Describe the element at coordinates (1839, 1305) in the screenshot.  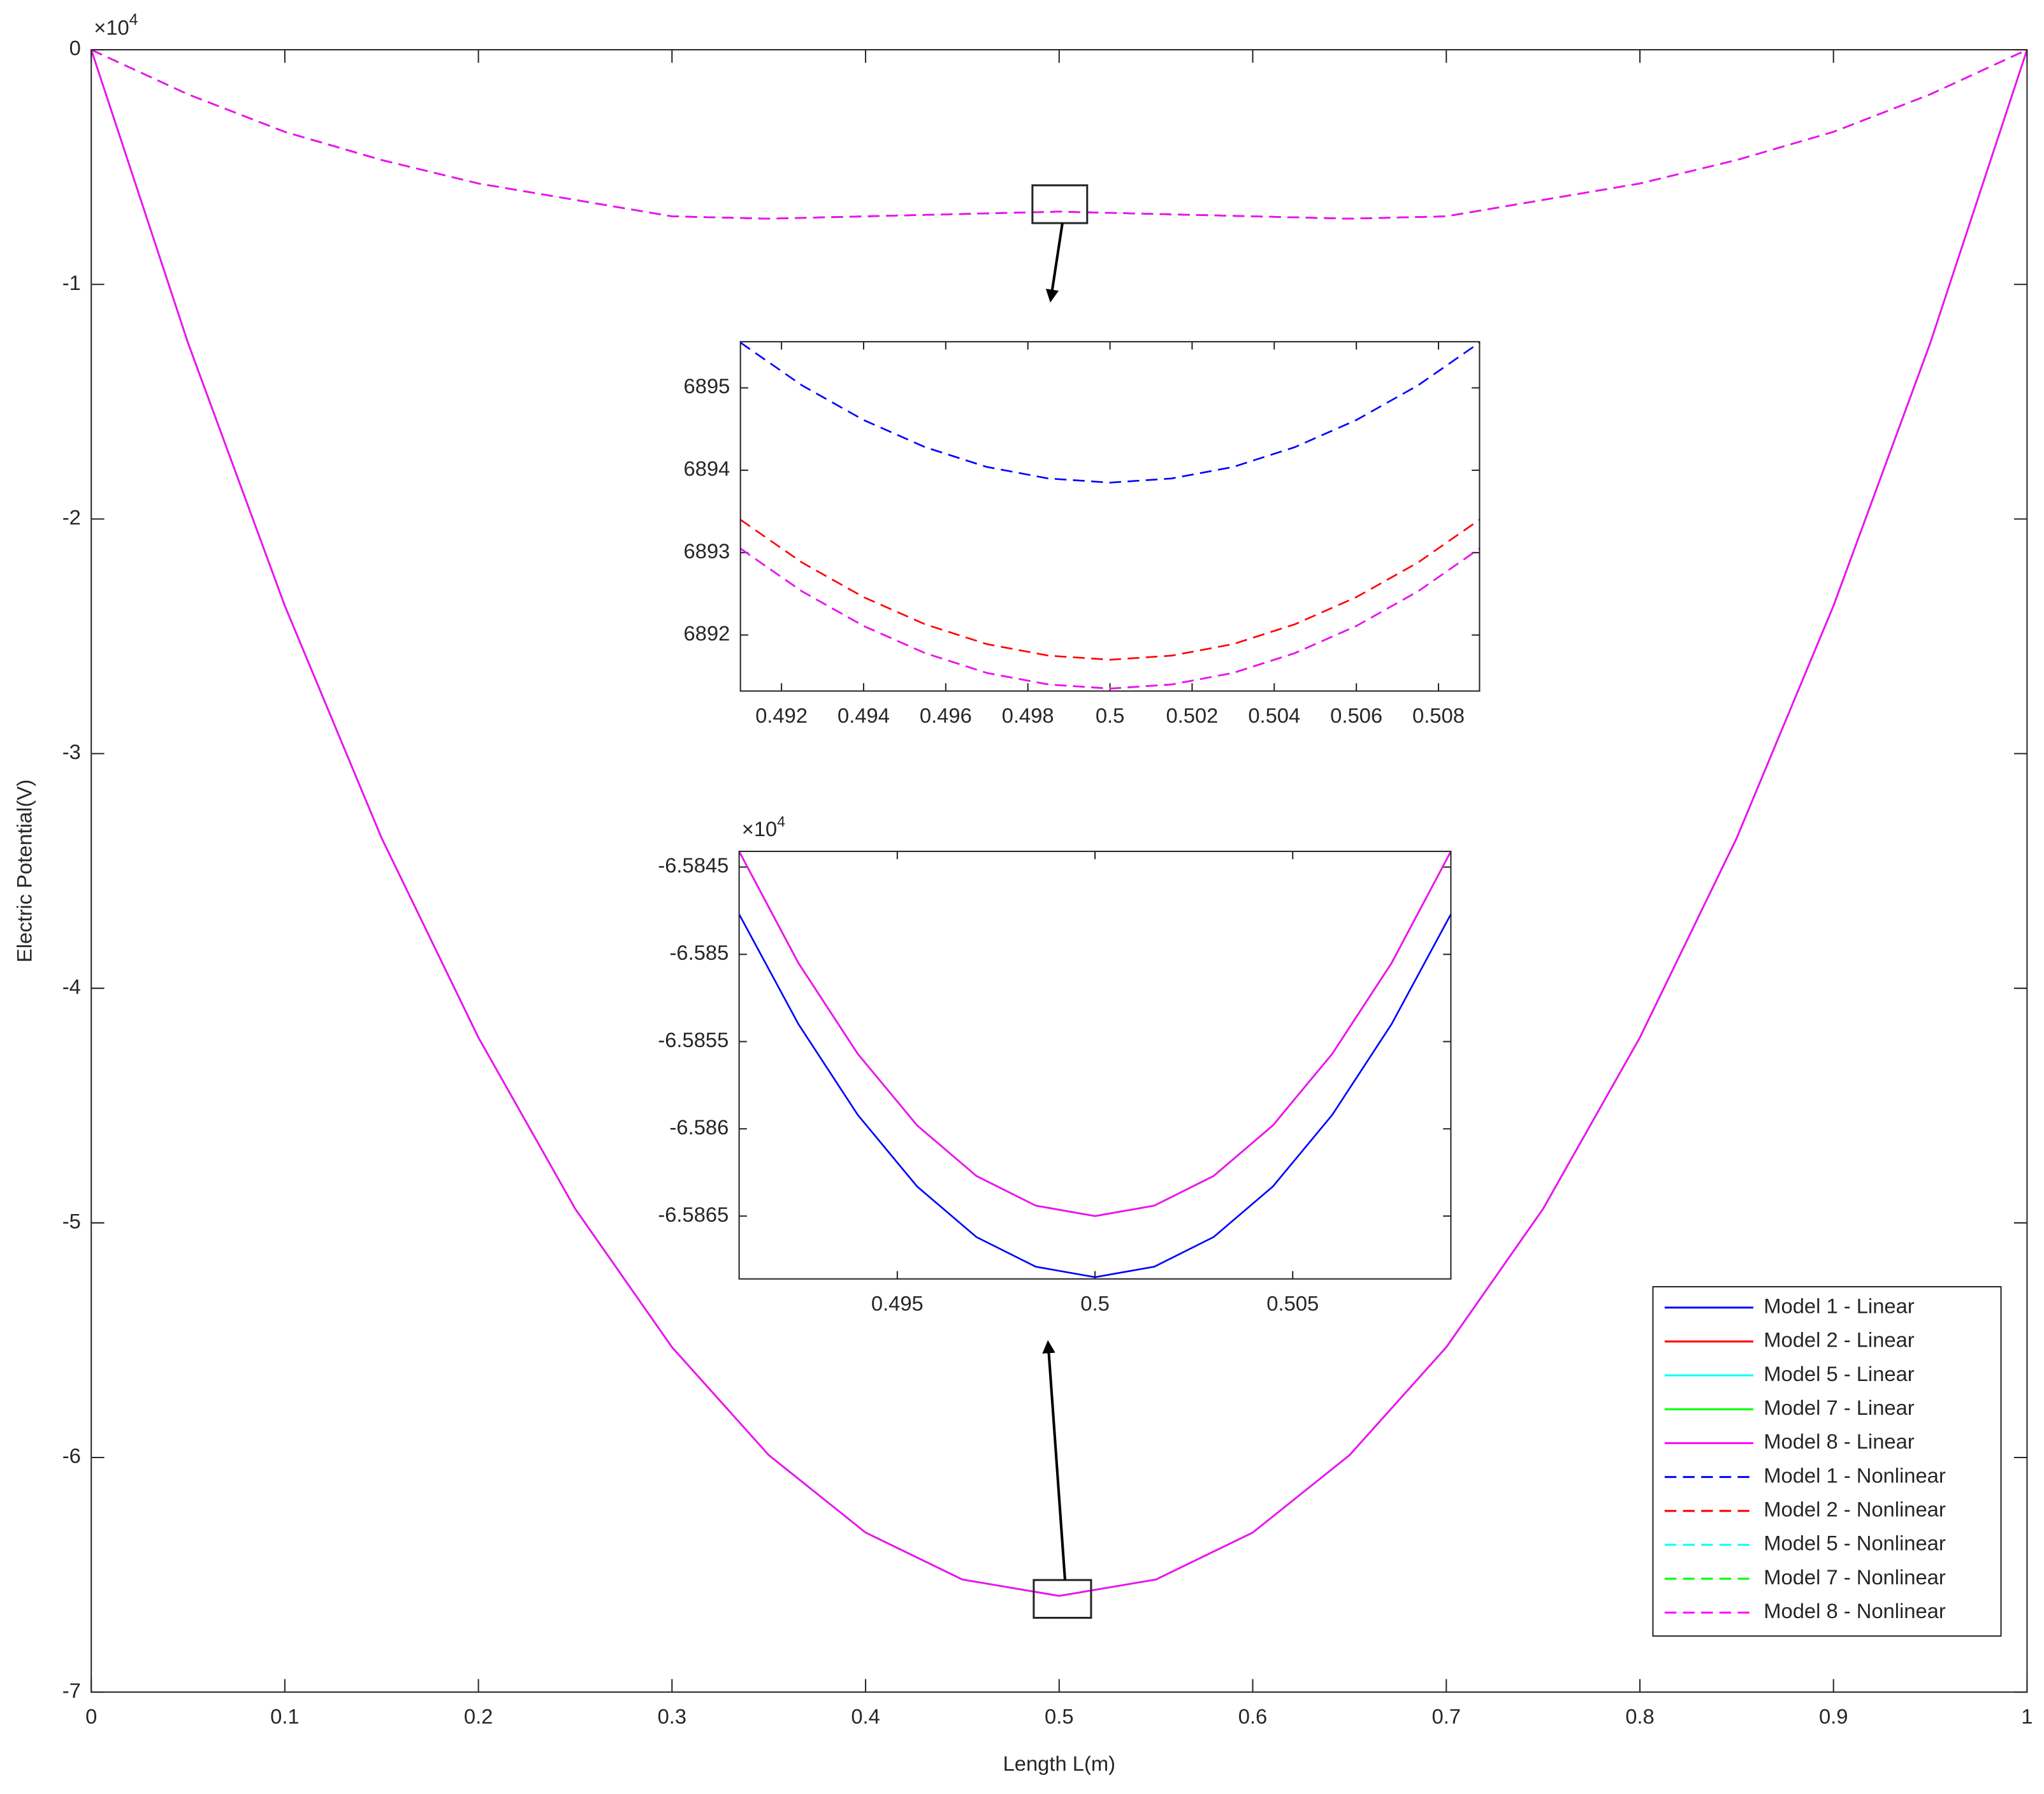
I see `legend-label: Model 1 - Linear` at that location.